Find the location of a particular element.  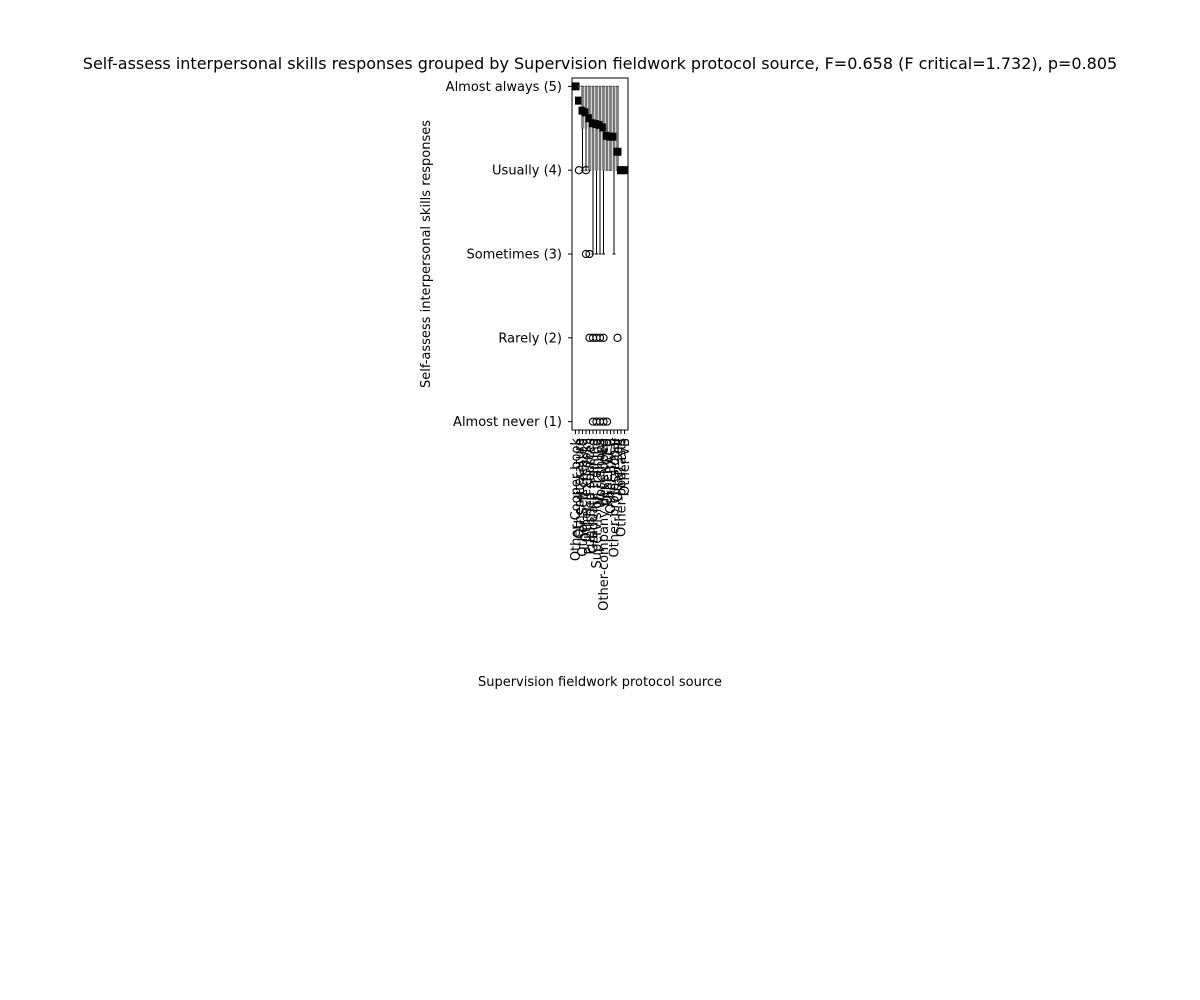

x-tick-label: Other-company developed is located at coordinates (604, 524).